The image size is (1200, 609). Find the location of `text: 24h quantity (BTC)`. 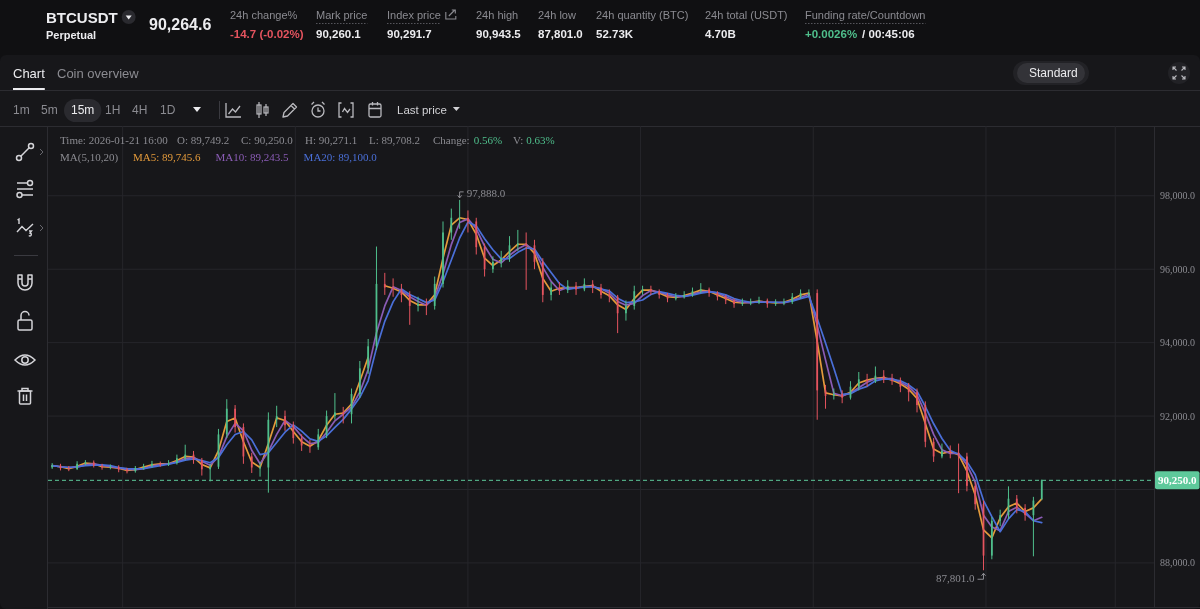

text: 24h quantity (BTC) is located at coordinates (642, 15).